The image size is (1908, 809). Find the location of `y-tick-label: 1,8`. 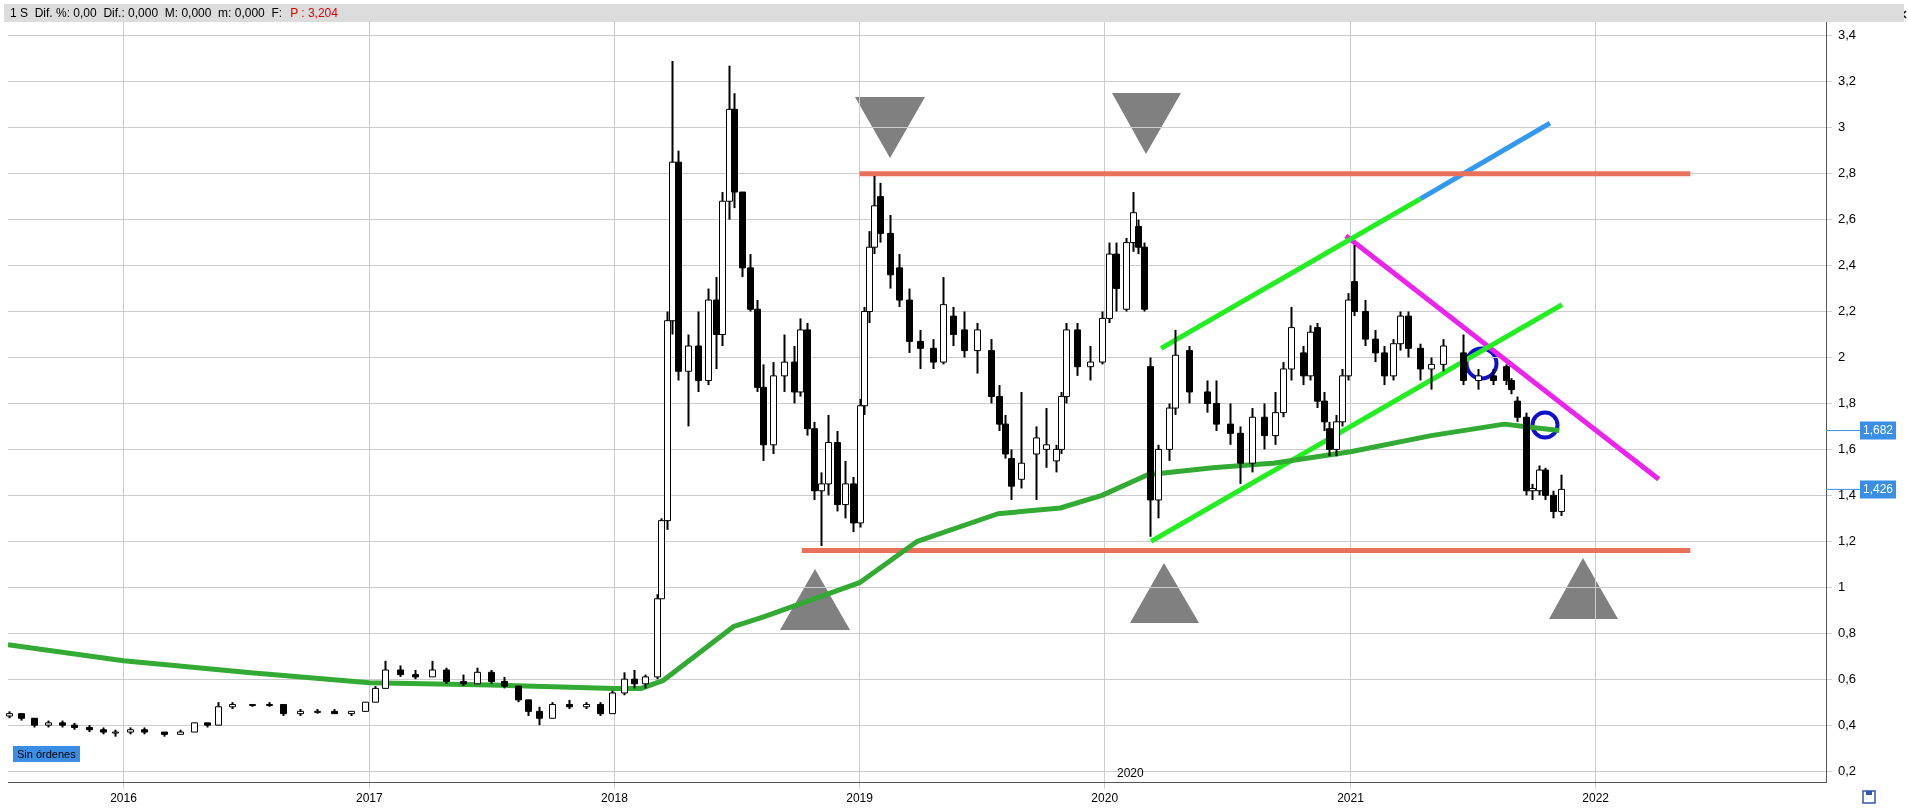

y-tick-label: 1,8 is located at coordinates (1847, 403).